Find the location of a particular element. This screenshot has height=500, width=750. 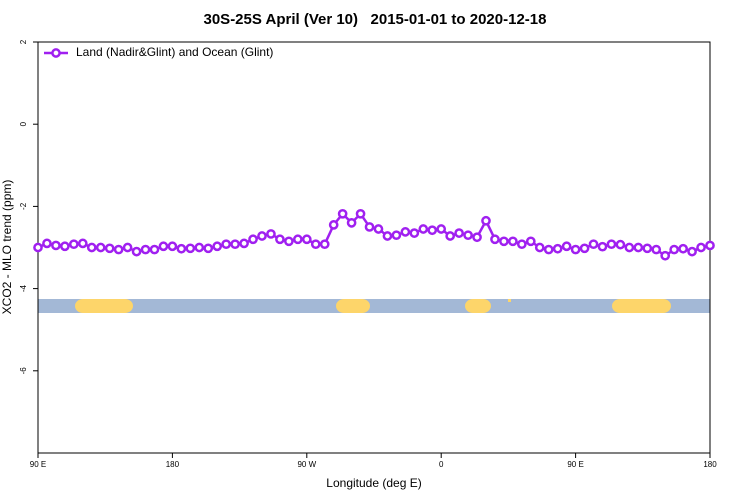

y-tick-label: -4 is located at coordinates (23, 288).